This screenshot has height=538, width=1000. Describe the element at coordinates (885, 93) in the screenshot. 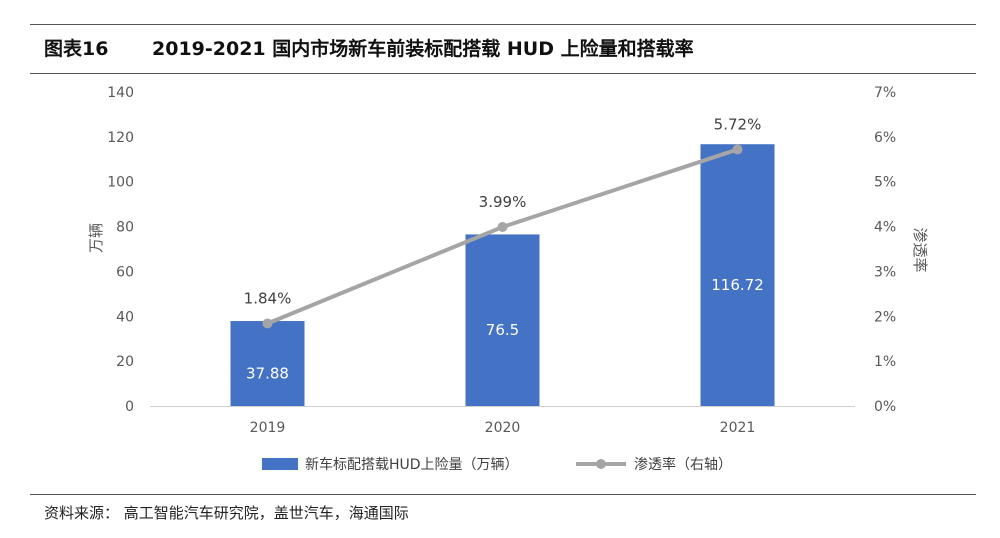

I see `y2-tick-label: 7%` at that location.